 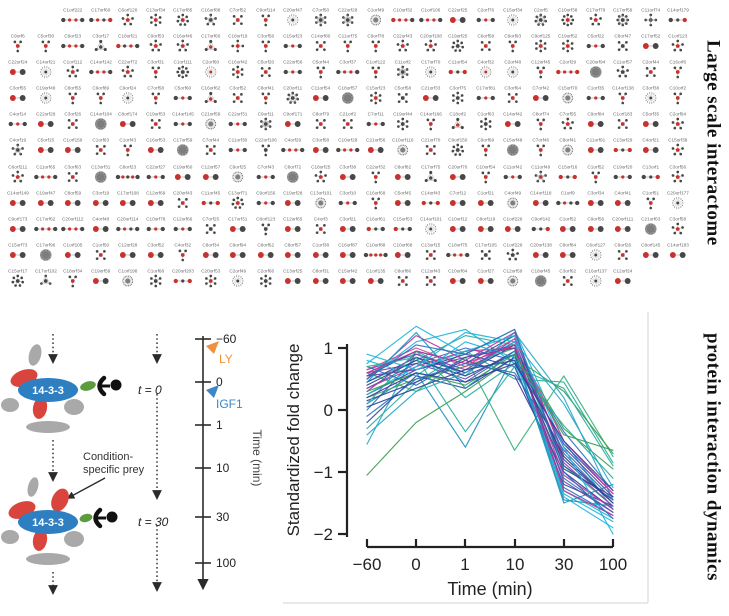 What do you see at coordinates (595, 193) in the screenshot?
I see `network-label: C3orf34` at bounding box center [595, 193].